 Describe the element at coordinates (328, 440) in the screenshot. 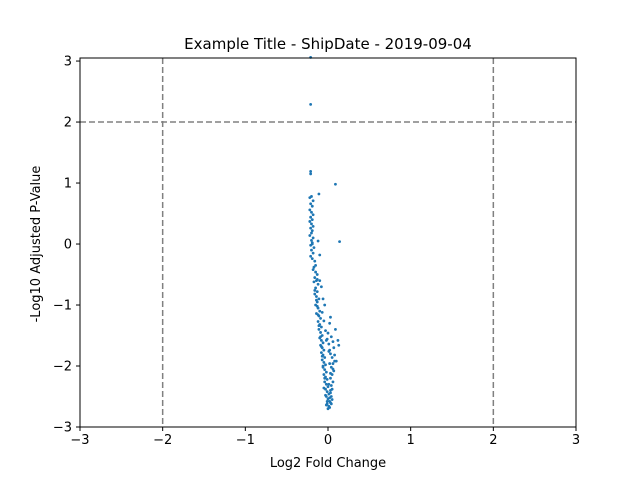

I see `x-tick-label: 0` at that location.